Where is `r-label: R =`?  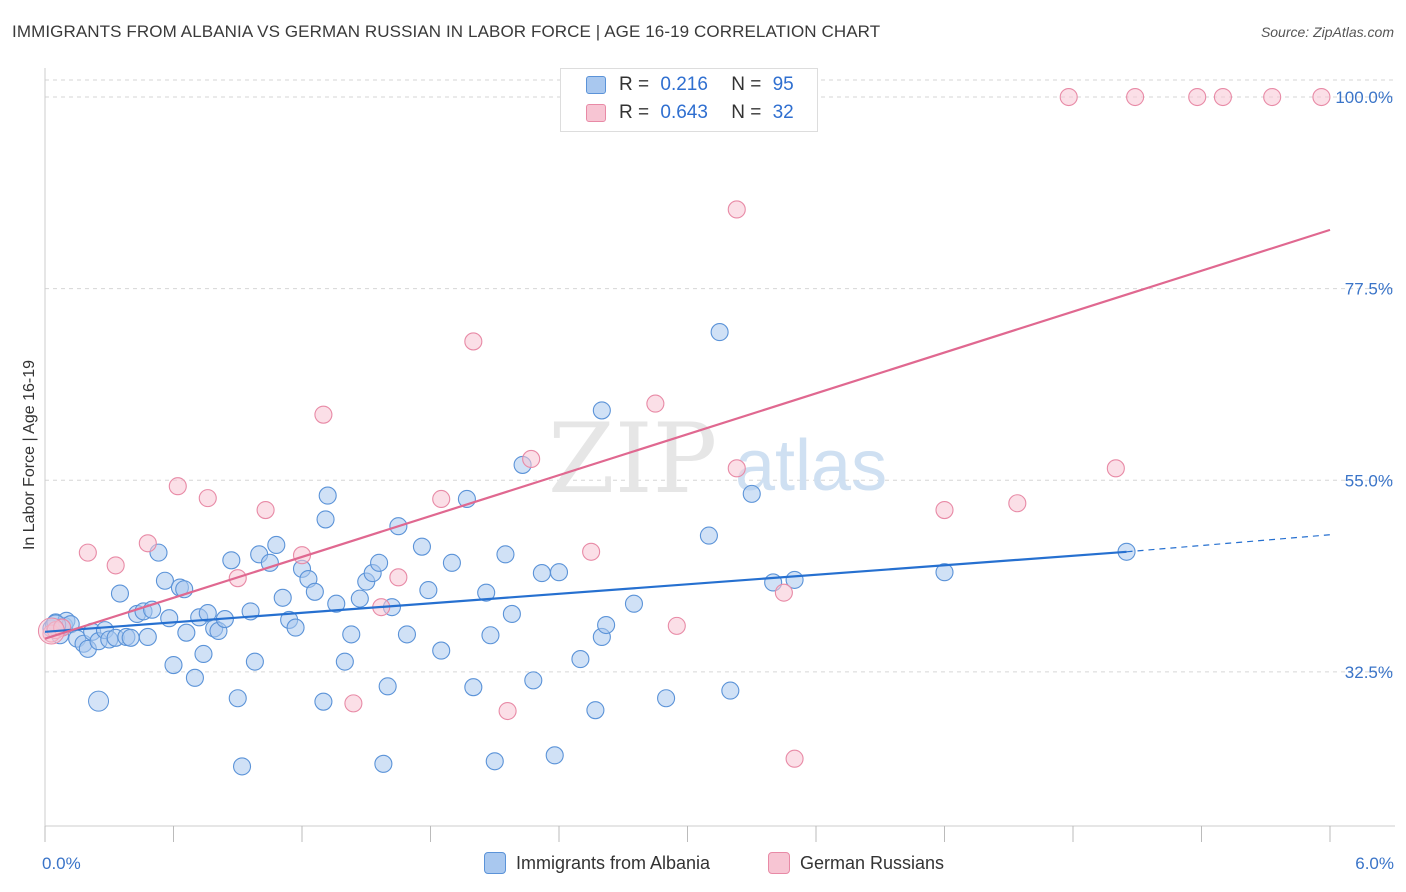 r-label: R = is located at coordinates (634, 84).